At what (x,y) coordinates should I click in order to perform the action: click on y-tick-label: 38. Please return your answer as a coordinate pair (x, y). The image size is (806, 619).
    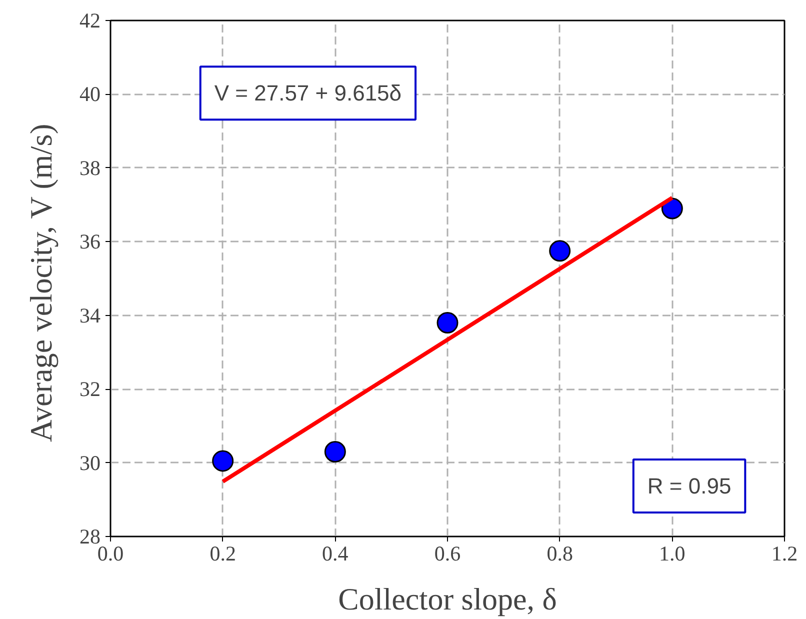
    Looking at the image, I should click on (90, 168).